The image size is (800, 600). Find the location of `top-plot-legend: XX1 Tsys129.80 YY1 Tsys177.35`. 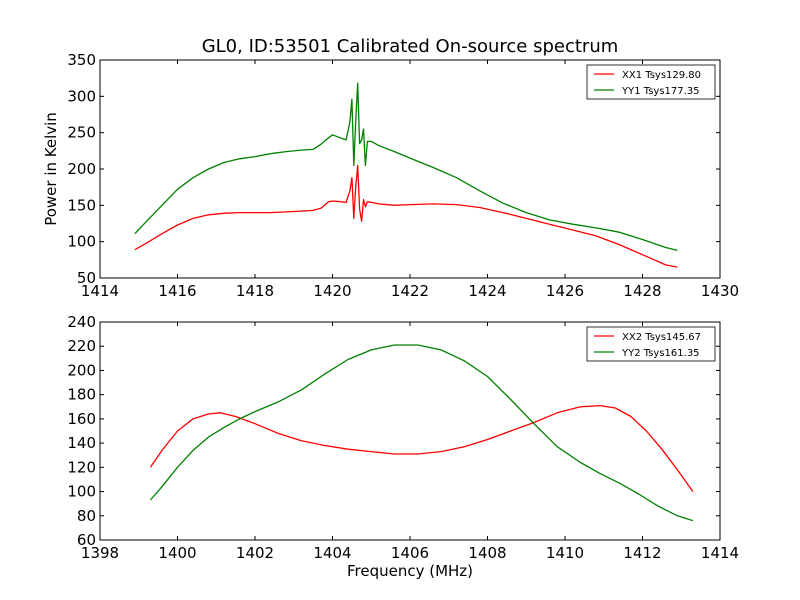

top-plot-legend: XX1 Tsys129.80 YY1 Tsys177.35 is located at coordinates (651, 82).